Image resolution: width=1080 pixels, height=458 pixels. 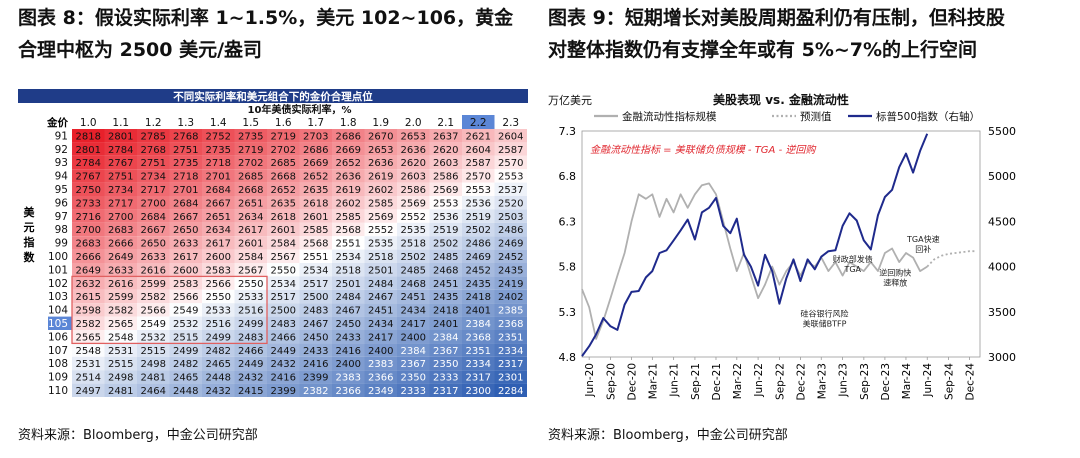 What do you see at coordinates (120, 123) in the screenshot?
I see `heatmap-col-header: 1.1` at bounding box center [120, 123].